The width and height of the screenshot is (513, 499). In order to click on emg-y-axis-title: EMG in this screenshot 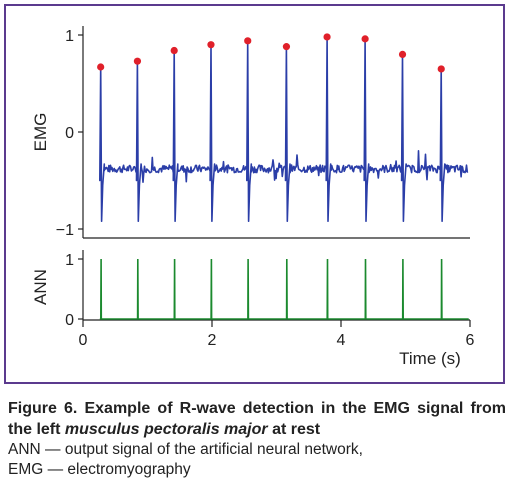, I will do `click(40, 132)`.